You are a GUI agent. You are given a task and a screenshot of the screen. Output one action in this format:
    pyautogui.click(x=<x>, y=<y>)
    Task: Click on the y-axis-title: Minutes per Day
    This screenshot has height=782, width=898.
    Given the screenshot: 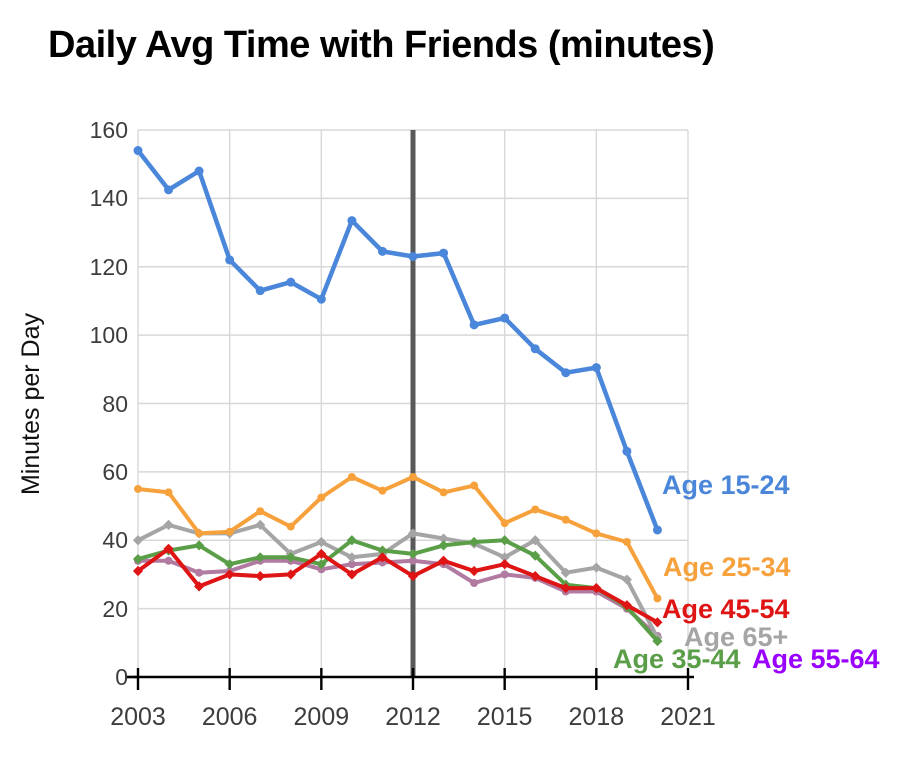 What is the action you would take?
    pyautogui.click(x=31, y=404)
    